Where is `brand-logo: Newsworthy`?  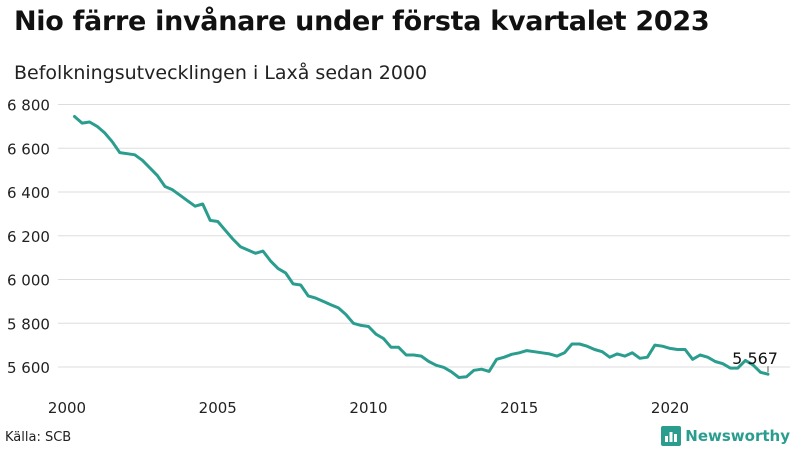 brand-logo: Newsworthy is located at coordinates (725, 436).